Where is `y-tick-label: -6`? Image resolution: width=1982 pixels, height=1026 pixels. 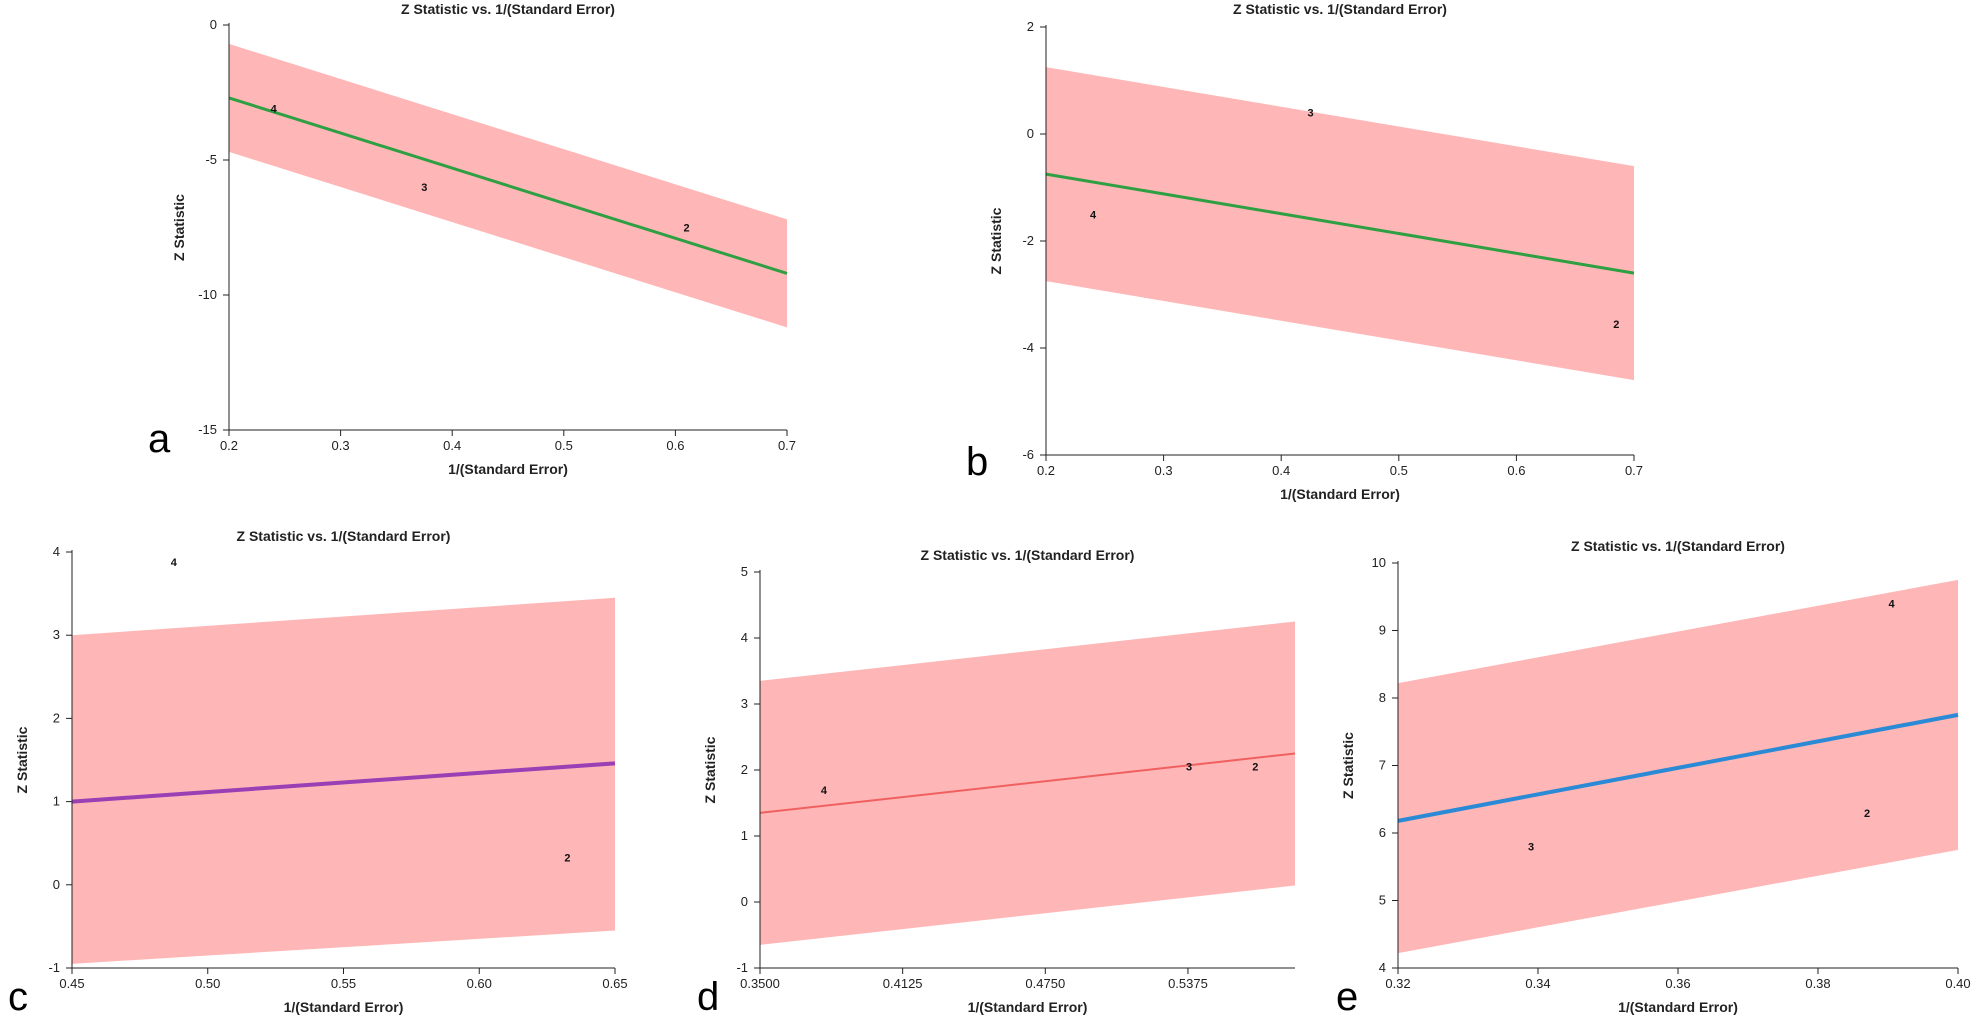
y-tick-label: -6 is located at coordinates (1028, 454).